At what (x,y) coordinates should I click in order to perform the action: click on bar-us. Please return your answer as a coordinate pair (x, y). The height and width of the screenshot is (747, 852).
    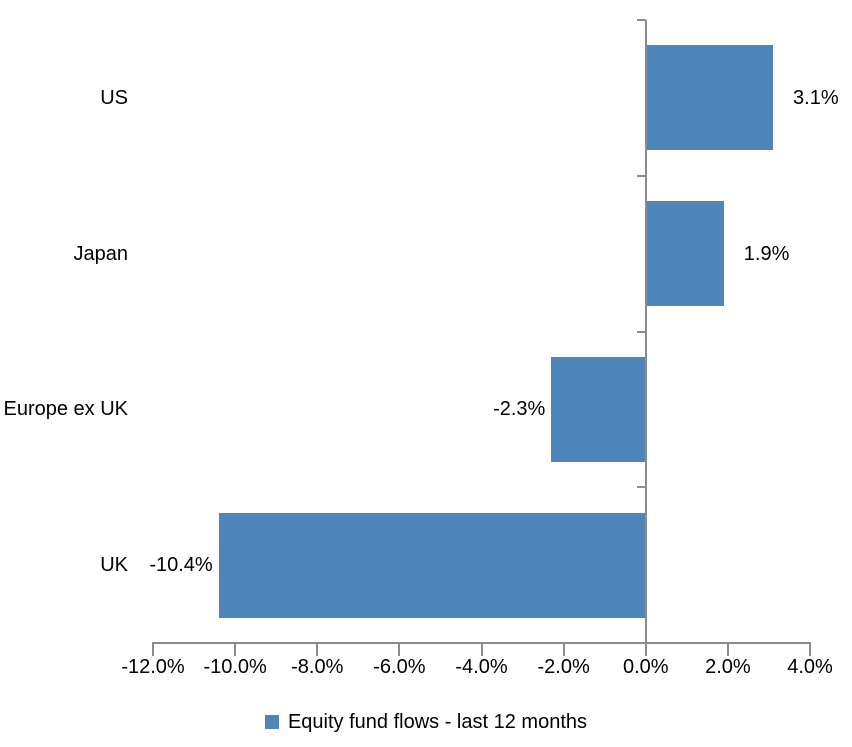
    Looking at the image, I should click on (709, 98).